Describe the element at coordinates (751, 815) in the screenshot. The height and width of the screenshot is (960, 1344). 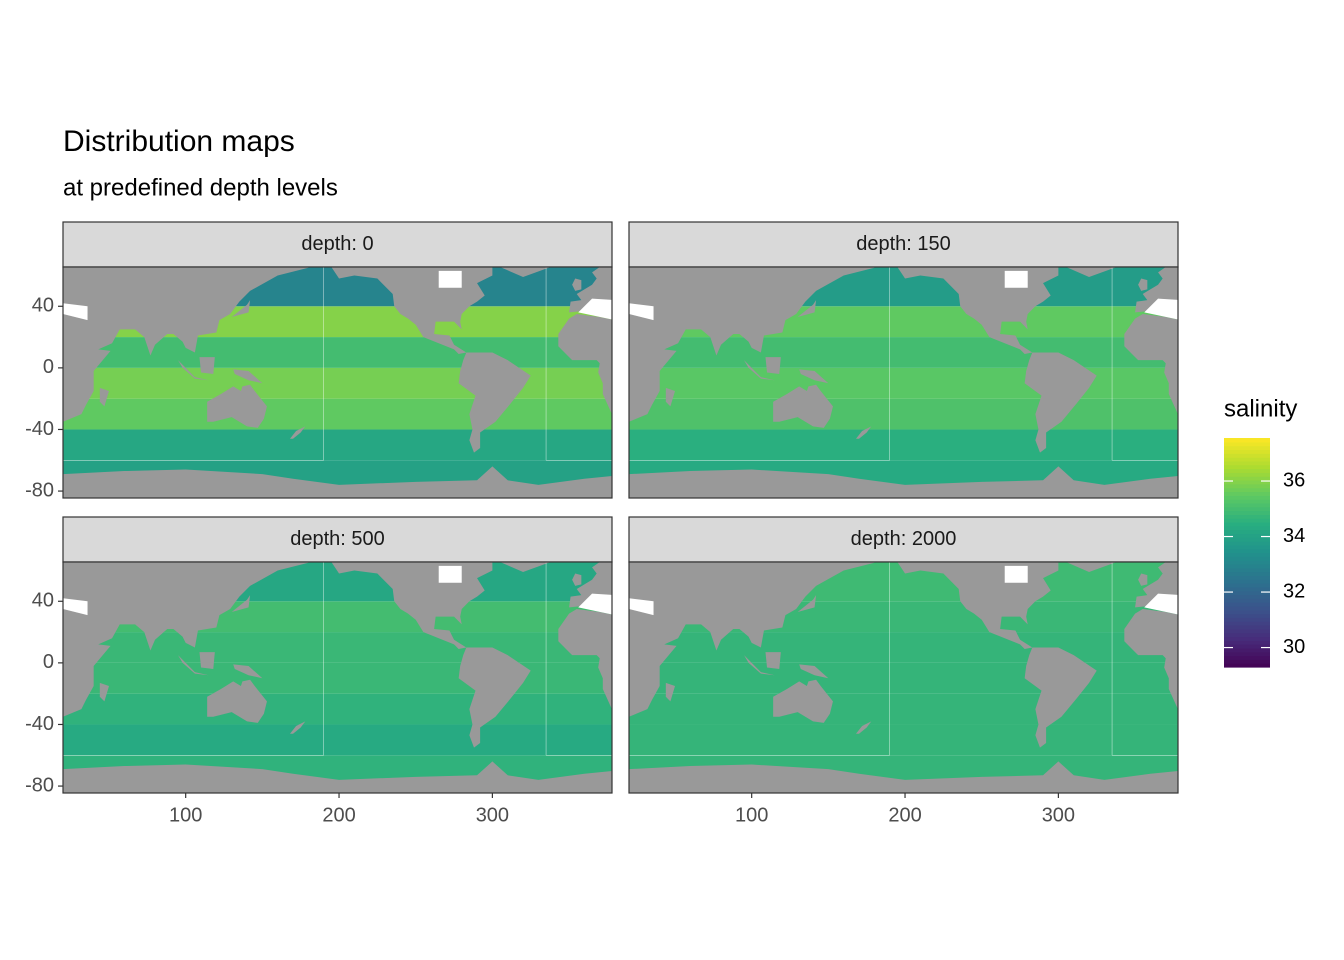
I see `x-tick-label: 100` at that location.